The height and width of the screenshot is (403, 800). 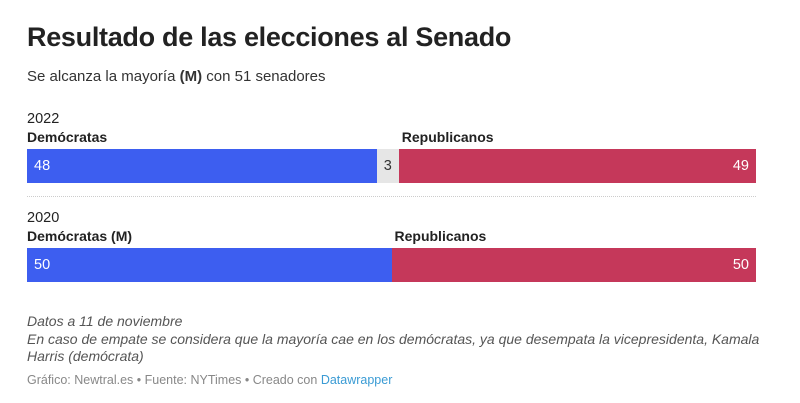 I want to click on subtitle-text-end: con 51 senadores, so click(x=264, y=76).